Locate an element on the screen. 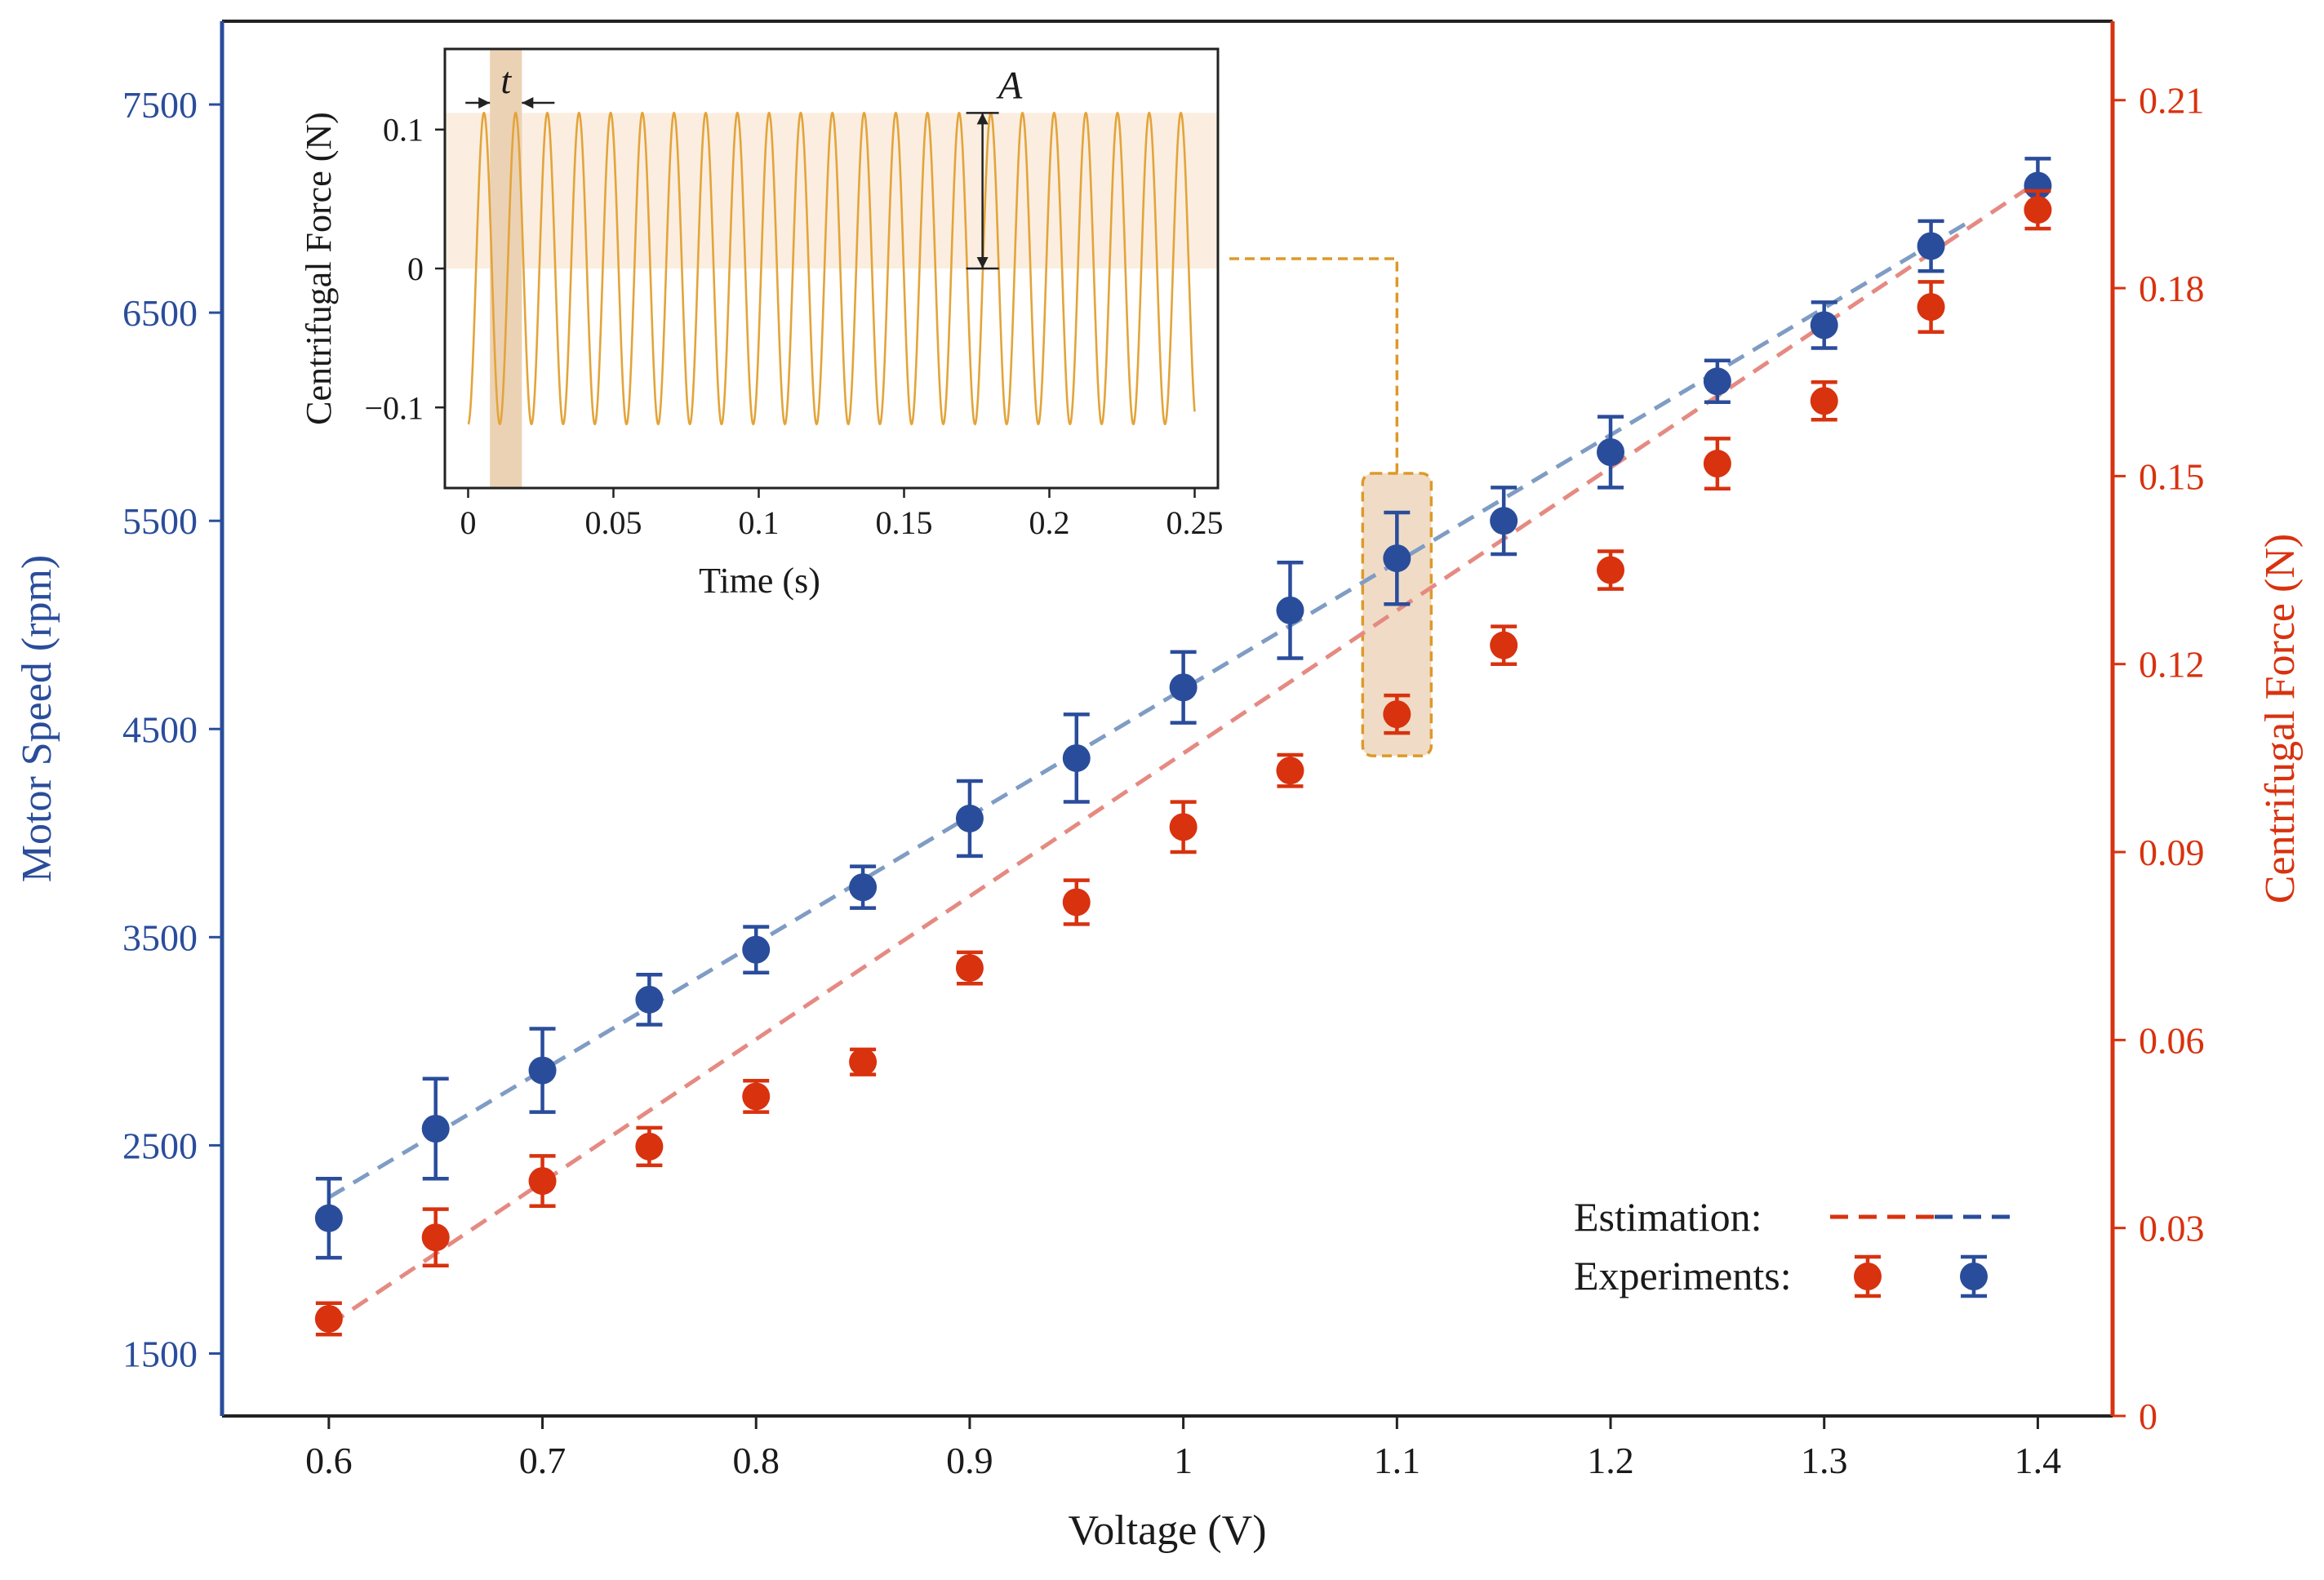 This screenshot has height=1580, width=2324. inset-x-tick-label: 0 is located at coordinates (468, 522).